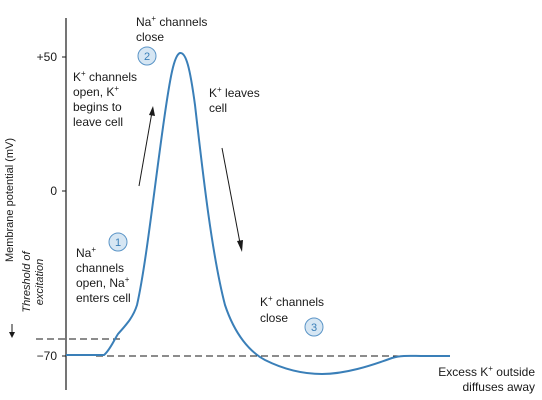  What do you see at coordinates (86, 252) in the screenshot?
I see `label-na-channels-open: Na+` at bounding box center [86, 252].